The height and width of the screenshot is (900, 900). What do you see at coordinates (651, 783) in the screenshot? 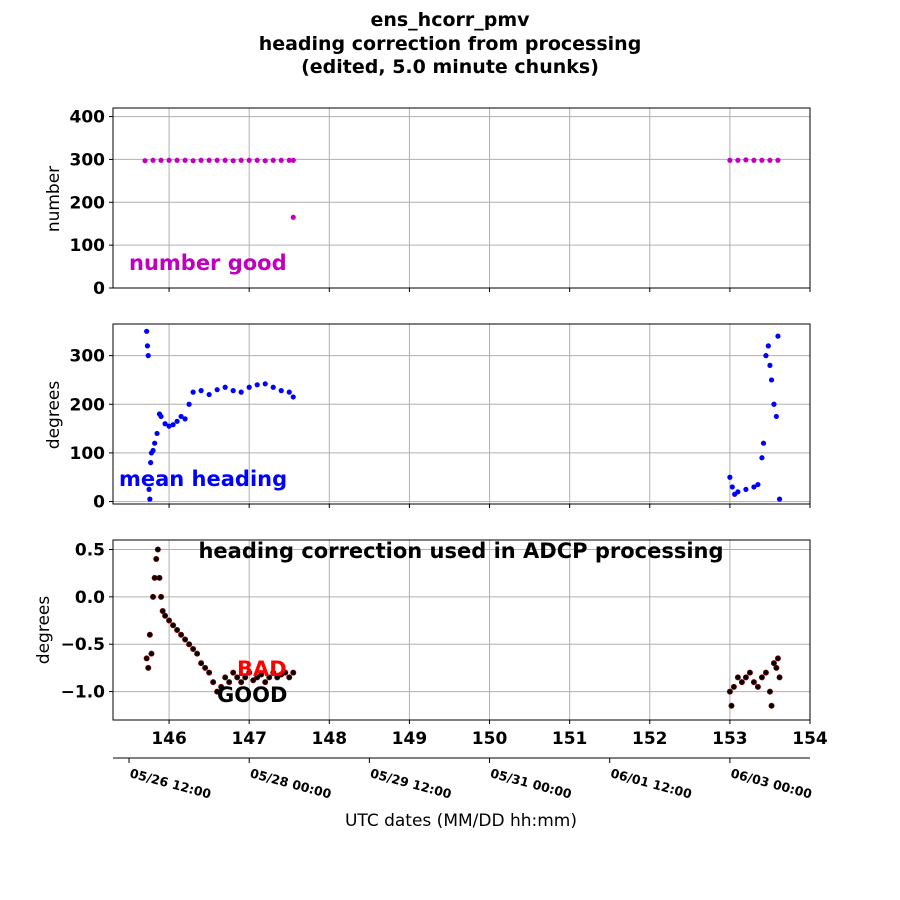
I see `date-tick-label: 06/01 12:00` at bounding box center [651, 783].